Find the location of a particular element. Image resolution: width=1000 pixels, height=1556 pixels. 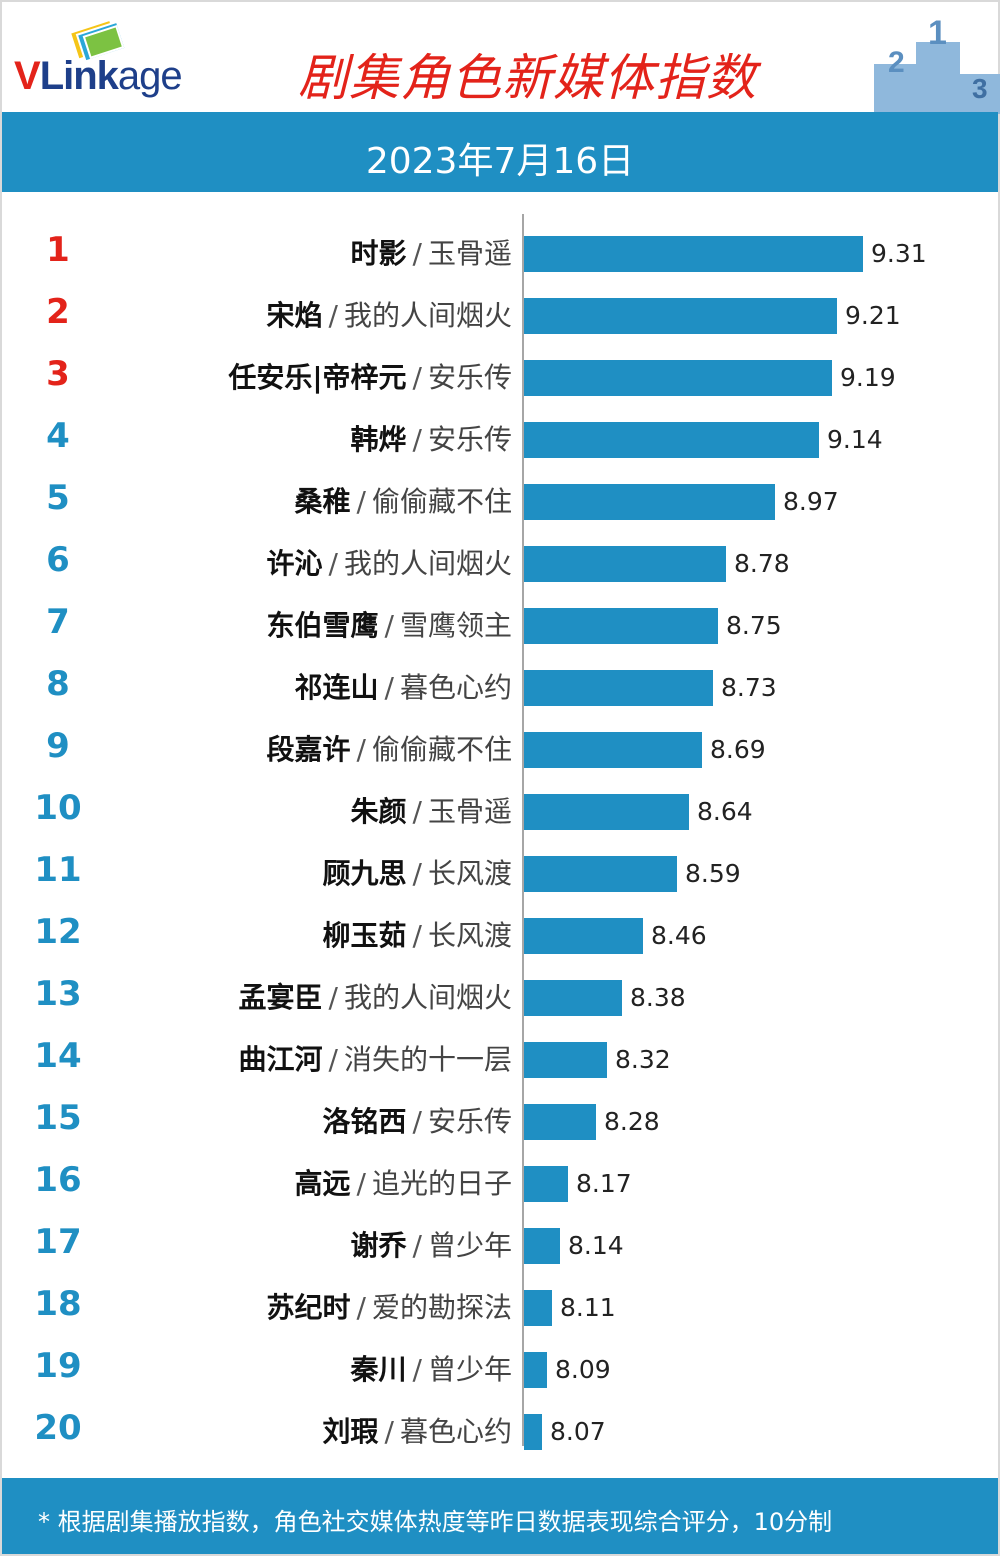

character-name: 曲江河 is located at coordinates (280, 1059).